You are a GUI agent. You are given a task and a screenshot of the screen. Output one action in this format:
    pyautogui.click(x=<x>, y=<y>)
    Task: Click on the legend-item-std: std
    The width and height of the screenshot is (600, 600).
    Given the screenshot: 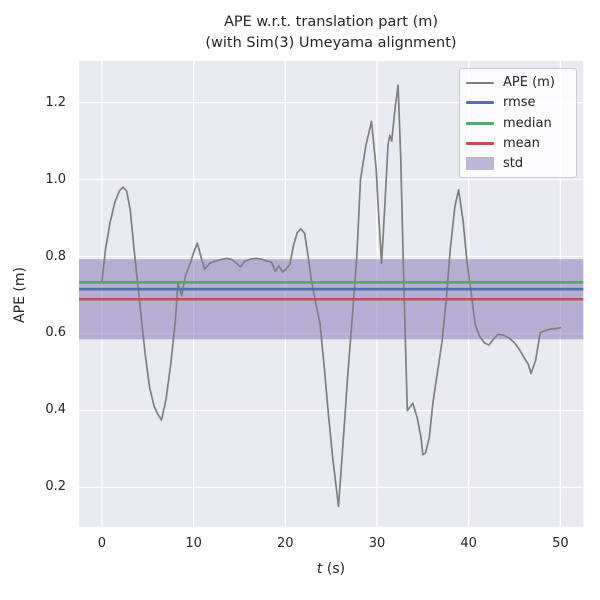 What is the action you would take?
    pyautogui.click(x=517, y=163)
    